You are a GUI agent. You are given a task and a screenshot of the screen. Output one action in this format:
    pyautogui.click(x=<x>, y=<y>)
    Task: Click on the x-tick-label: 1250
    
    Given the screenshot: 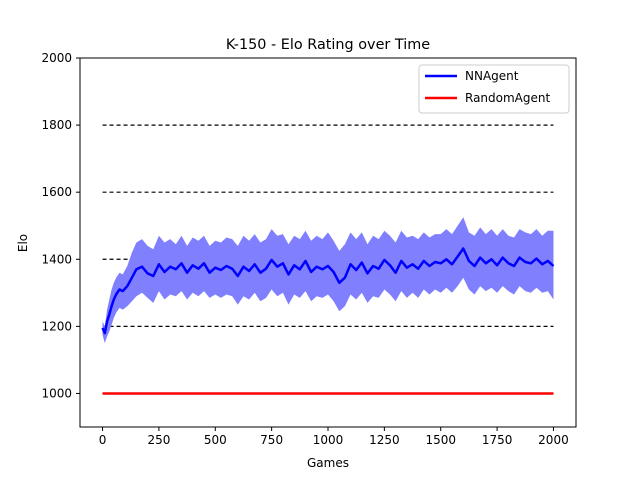 What is the action you would take?
    pyautogui.click(x=384, y=440)
    